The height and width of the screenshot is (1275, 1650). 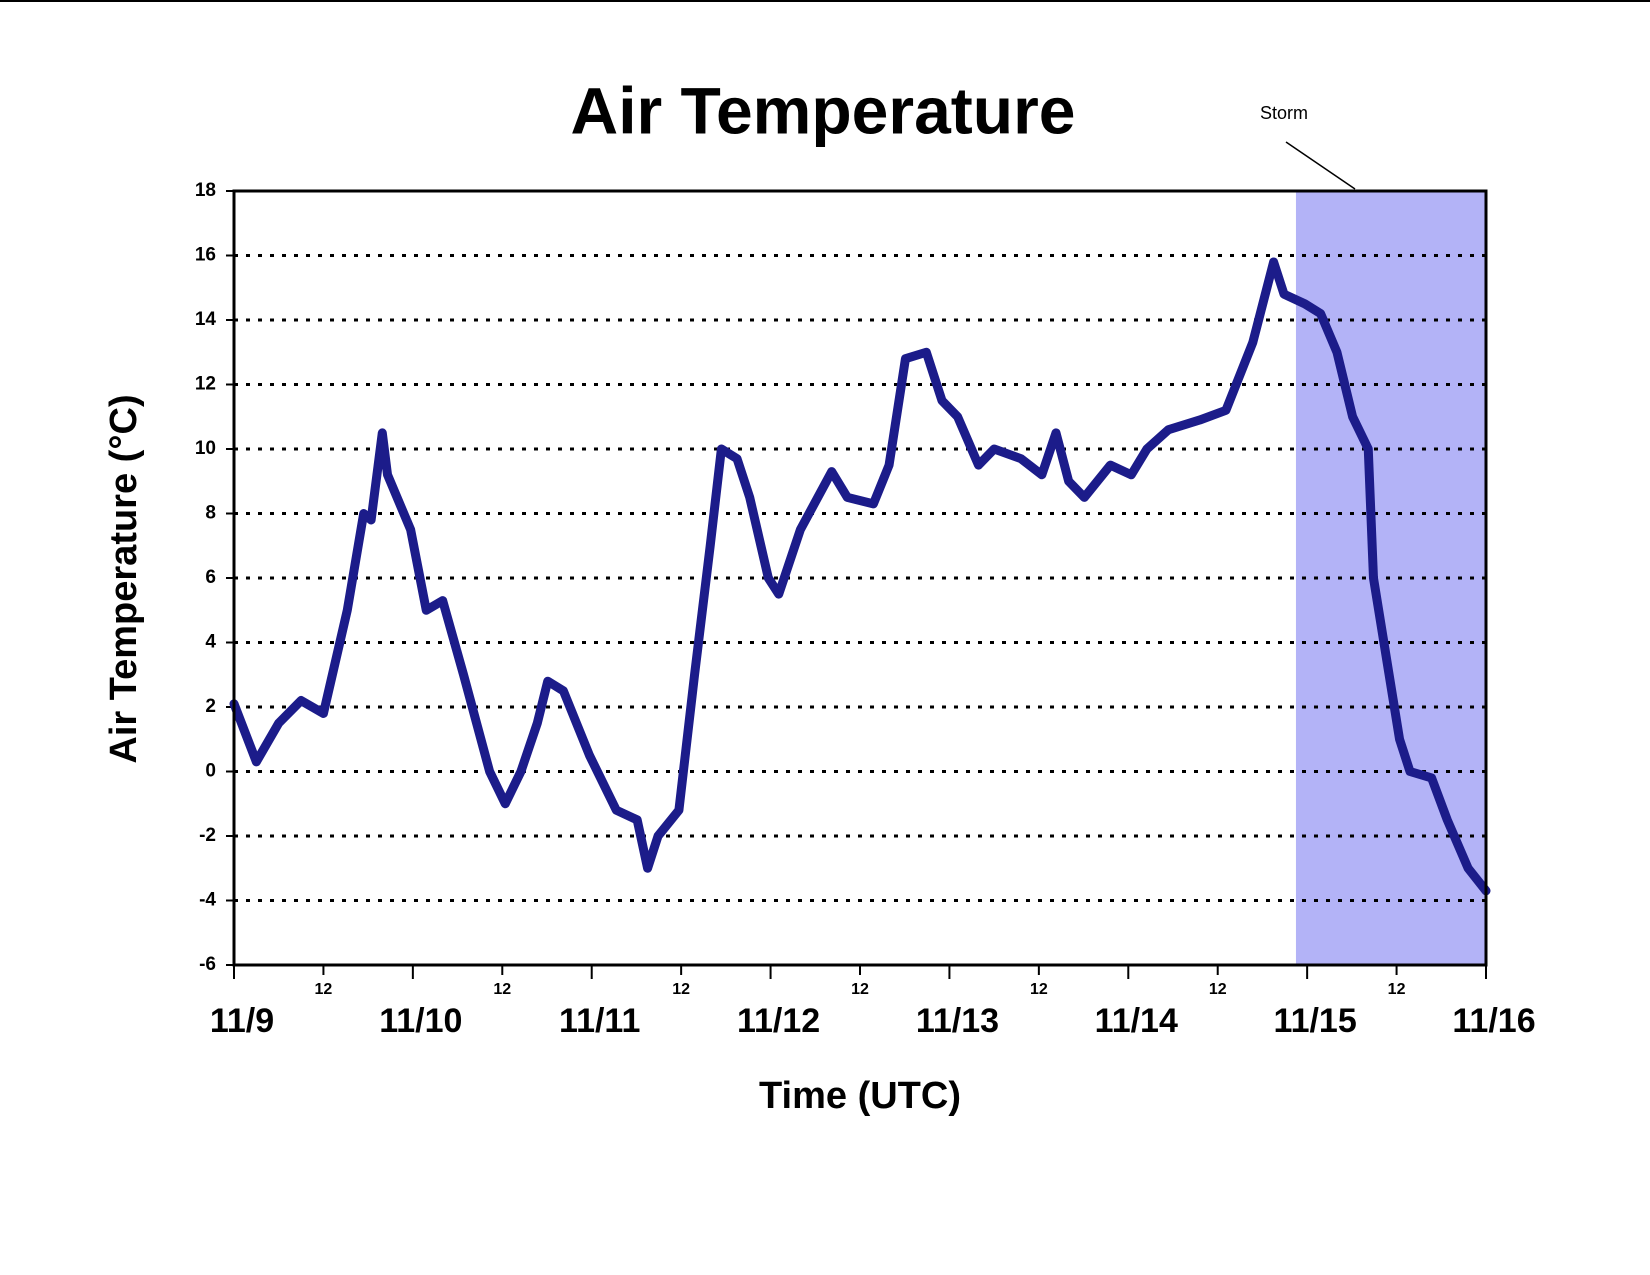 I want to click on x-tick-label: 11/14, so click(x=1136, y=1021).